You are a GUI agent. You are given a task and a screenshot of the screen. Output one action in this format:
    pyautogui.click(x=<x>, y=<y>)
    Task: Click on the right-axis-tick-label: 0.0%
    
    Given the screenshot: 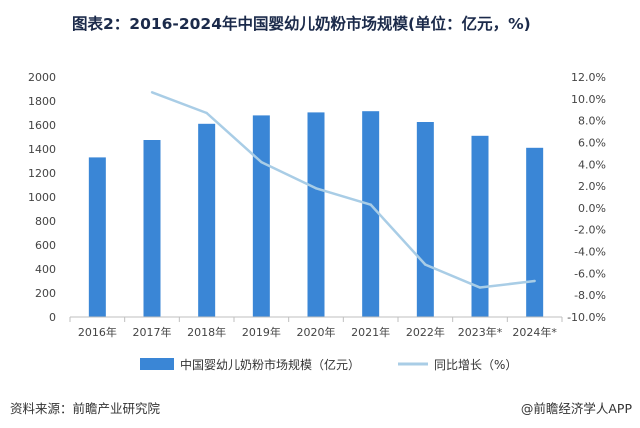 What is the action you would take?
    pyautogui.click(x=592, y=208)
    